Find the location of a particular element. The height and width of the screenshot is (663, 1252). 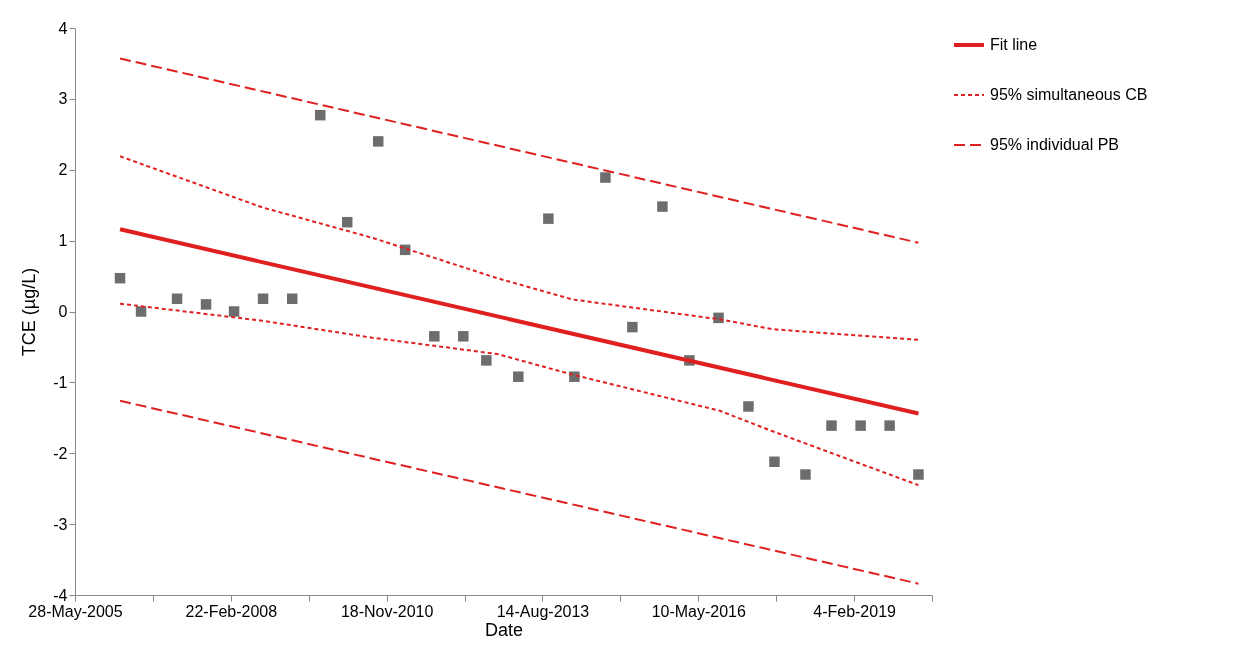

y-tick-label: -3 is located at coordinates (60, 524).